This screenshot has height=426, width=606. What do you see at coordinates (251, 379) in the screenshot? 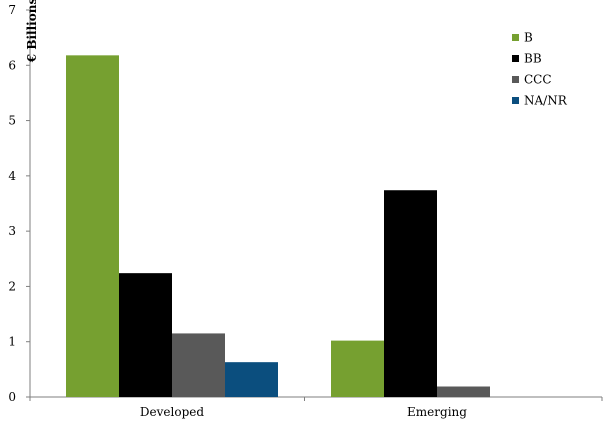
I see `bar-na-nr-developed` at bounding box center [251, 379].